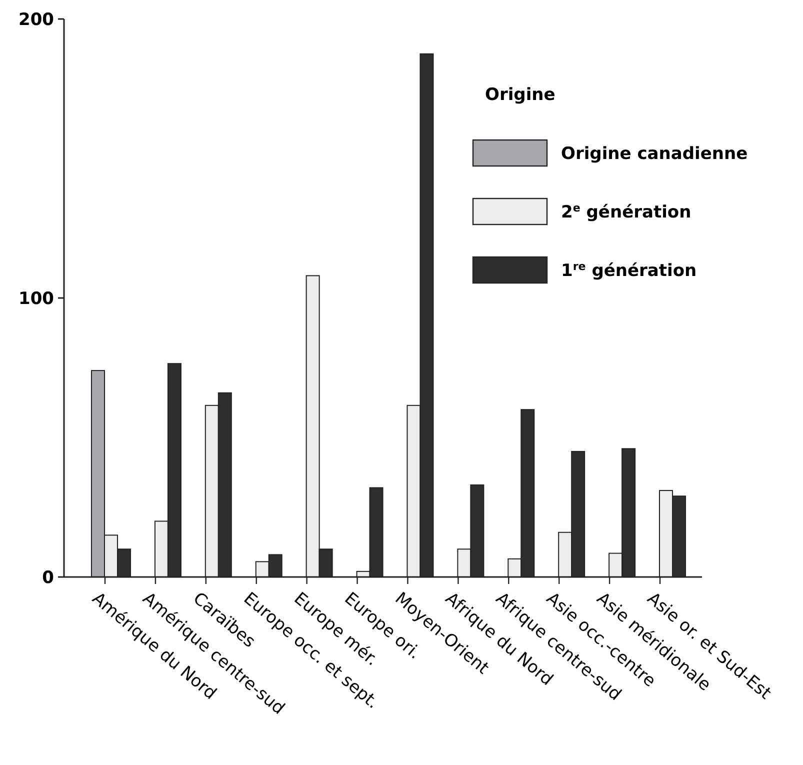 The height and width of the screenshot is (765, 803). What do you see at coordinates (36, 298) in the screenshot?
I see `y-tick-label: 100` at bounding box center [36, 298].